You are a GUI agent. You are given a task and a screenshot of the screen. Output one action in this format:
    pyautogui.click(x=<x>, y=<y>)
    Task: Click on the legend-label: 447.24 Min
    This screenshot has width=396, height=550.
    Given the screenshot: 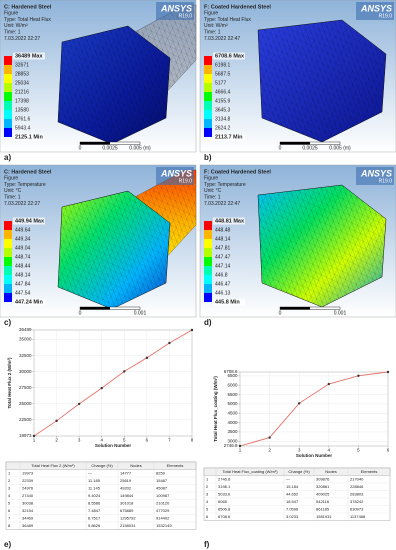 What is the action you would take?
    pyautogui.click(x=29, y=302)
    